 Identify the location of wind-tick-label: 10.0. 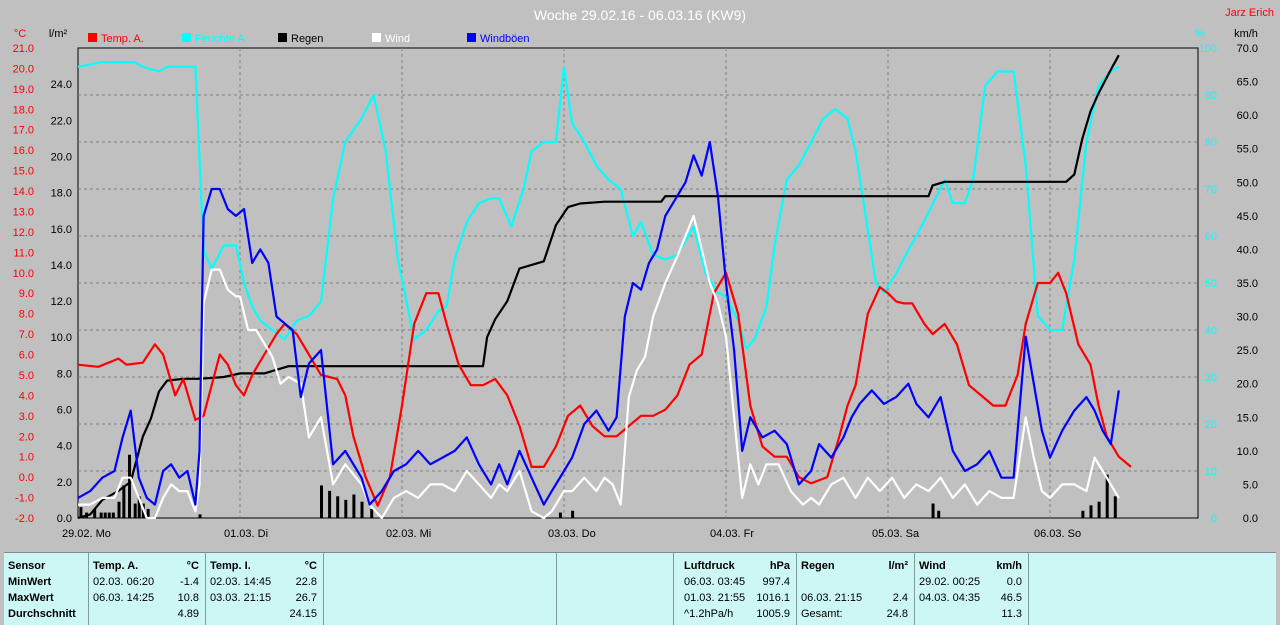
(1247, 452).